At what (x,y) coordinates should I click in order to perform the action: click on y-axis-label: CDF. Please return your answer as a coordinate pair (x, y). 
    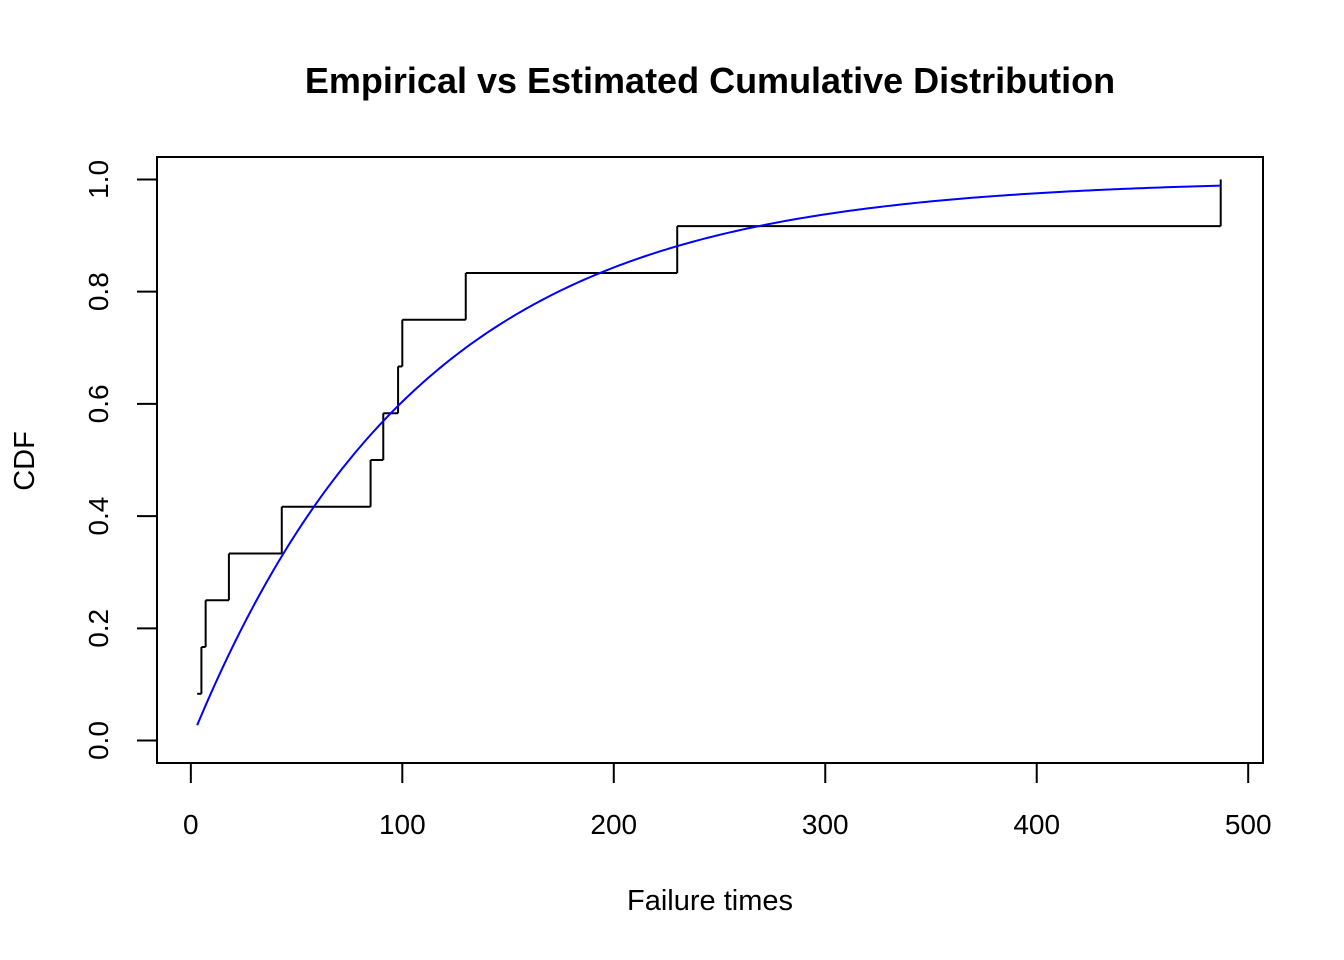
    Looking at the image, I should click on (25, 461).